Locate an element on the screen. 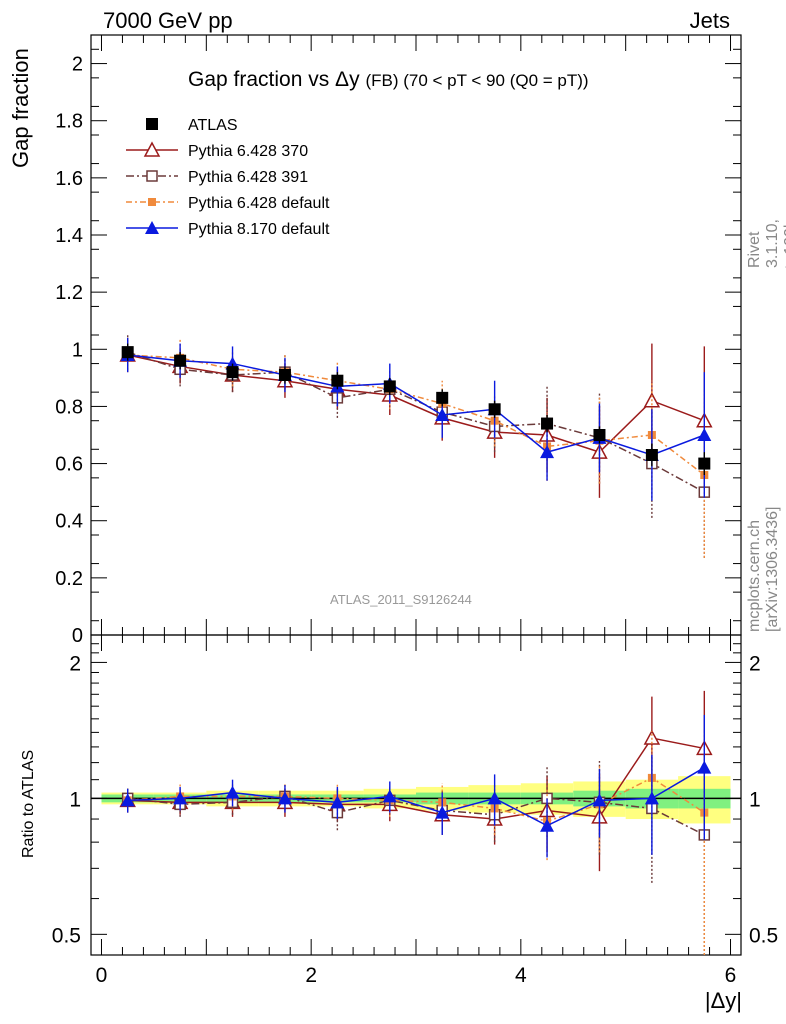 This screenshot has width=786, height=1024. legend-label-pythia-6-428-391: Pythia 6.428 391 is located at coordinates (248, 177).